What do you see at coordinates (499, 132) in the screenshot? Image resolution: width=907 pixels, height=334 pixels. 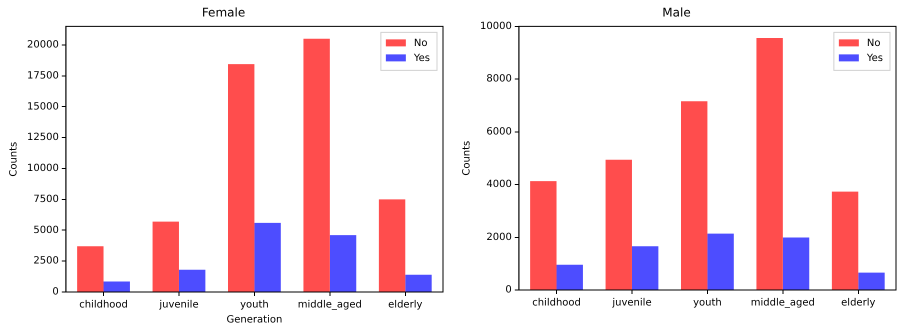 I see `y-tick-label: 6000` at bounding box center [499, 132].